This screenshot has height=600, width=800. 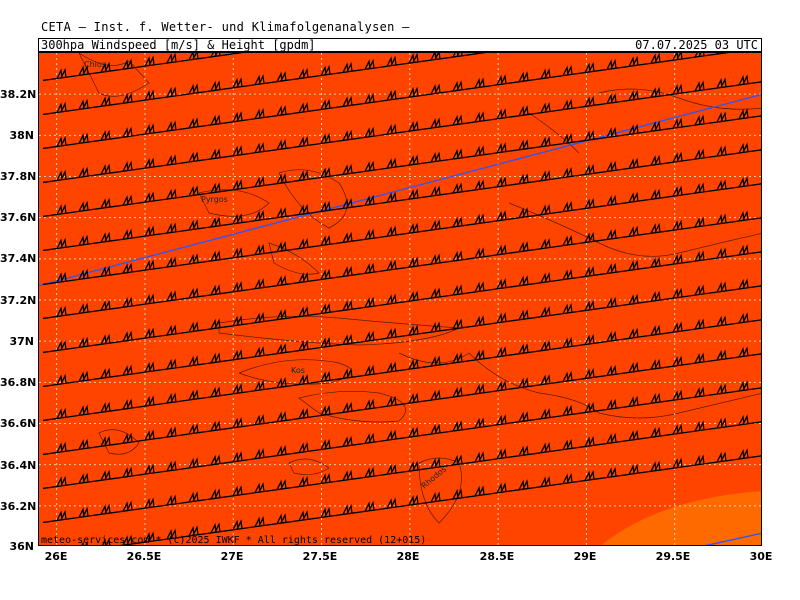 What do you see at coordinates (673, 556) in the screenshot?
I see `lon-label: 29.5E` at bounding box center [673, 556].